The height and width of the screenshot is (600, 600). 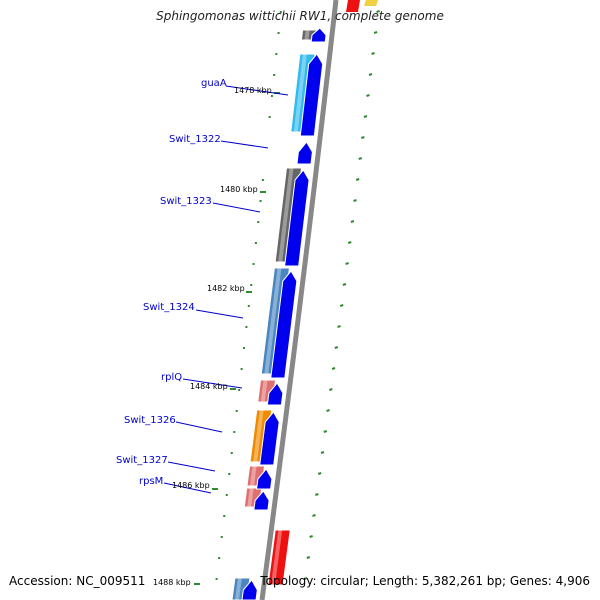 I want to click on position-label-1482-kbp: 1482 kbp, so click(x=226, y=288).